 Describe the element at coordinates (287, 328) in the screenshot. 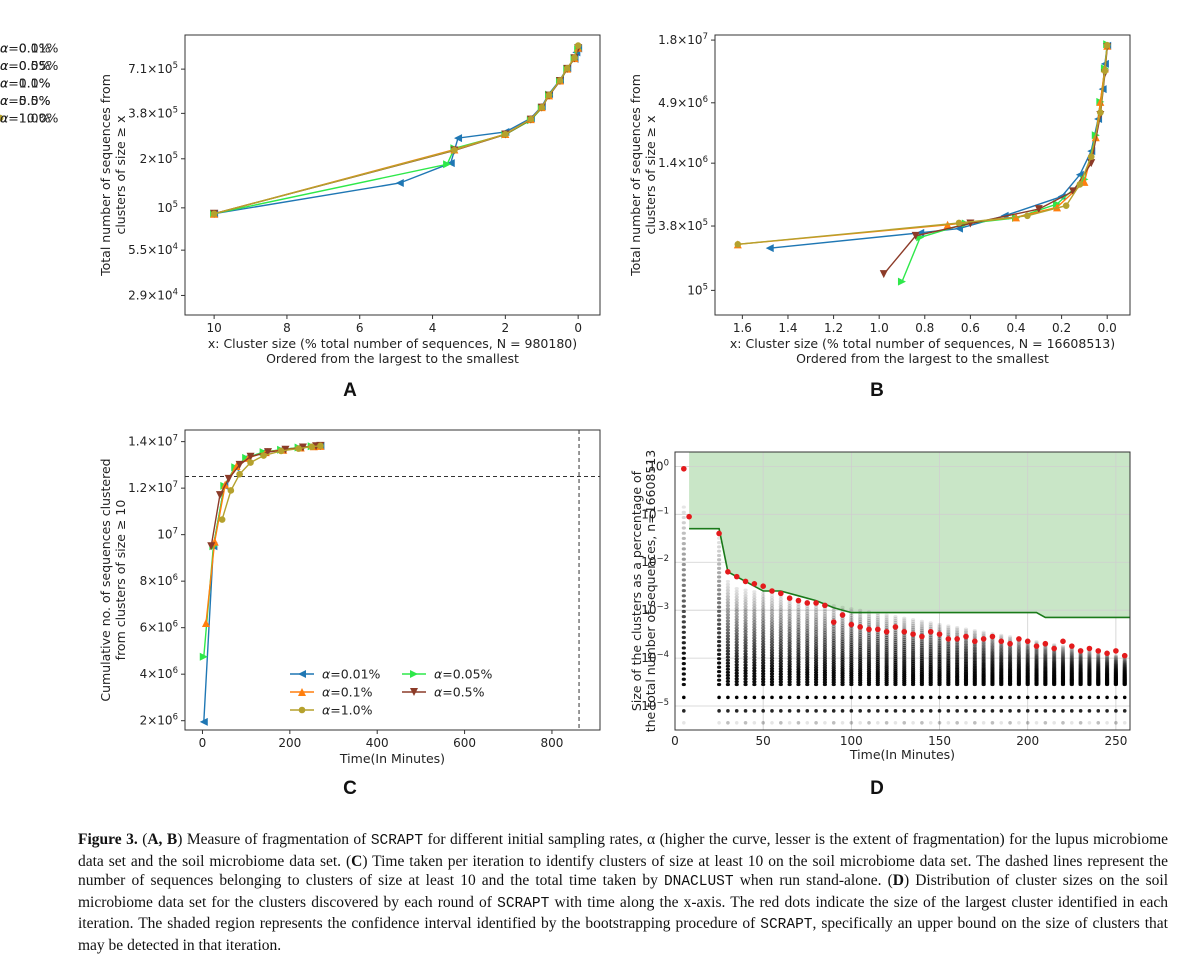

I see `x-tick-label: 8` at that location.